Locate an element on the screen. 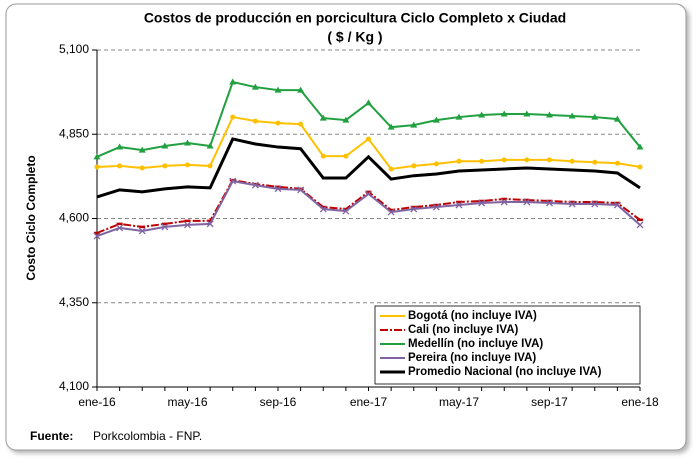 The width and height of the screenshot is (697, 465). source-label: Fuente: is located at coordinates (51, 436).